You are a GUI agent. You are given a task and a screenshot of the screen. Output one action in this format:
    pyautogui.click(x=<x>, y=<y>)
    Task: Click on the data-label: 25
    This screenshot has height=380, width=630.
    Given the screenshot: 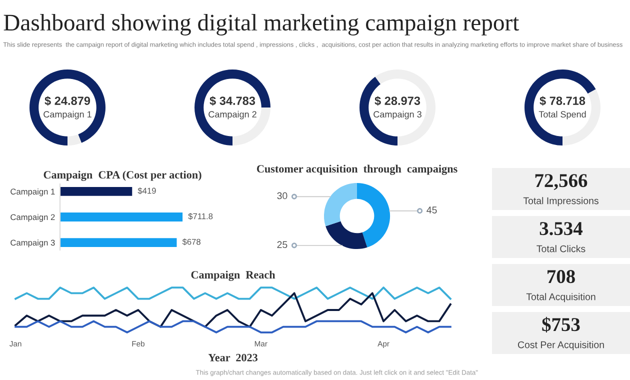 What is the action you would take?
    pyautogui.click(x=282, y=244)
    